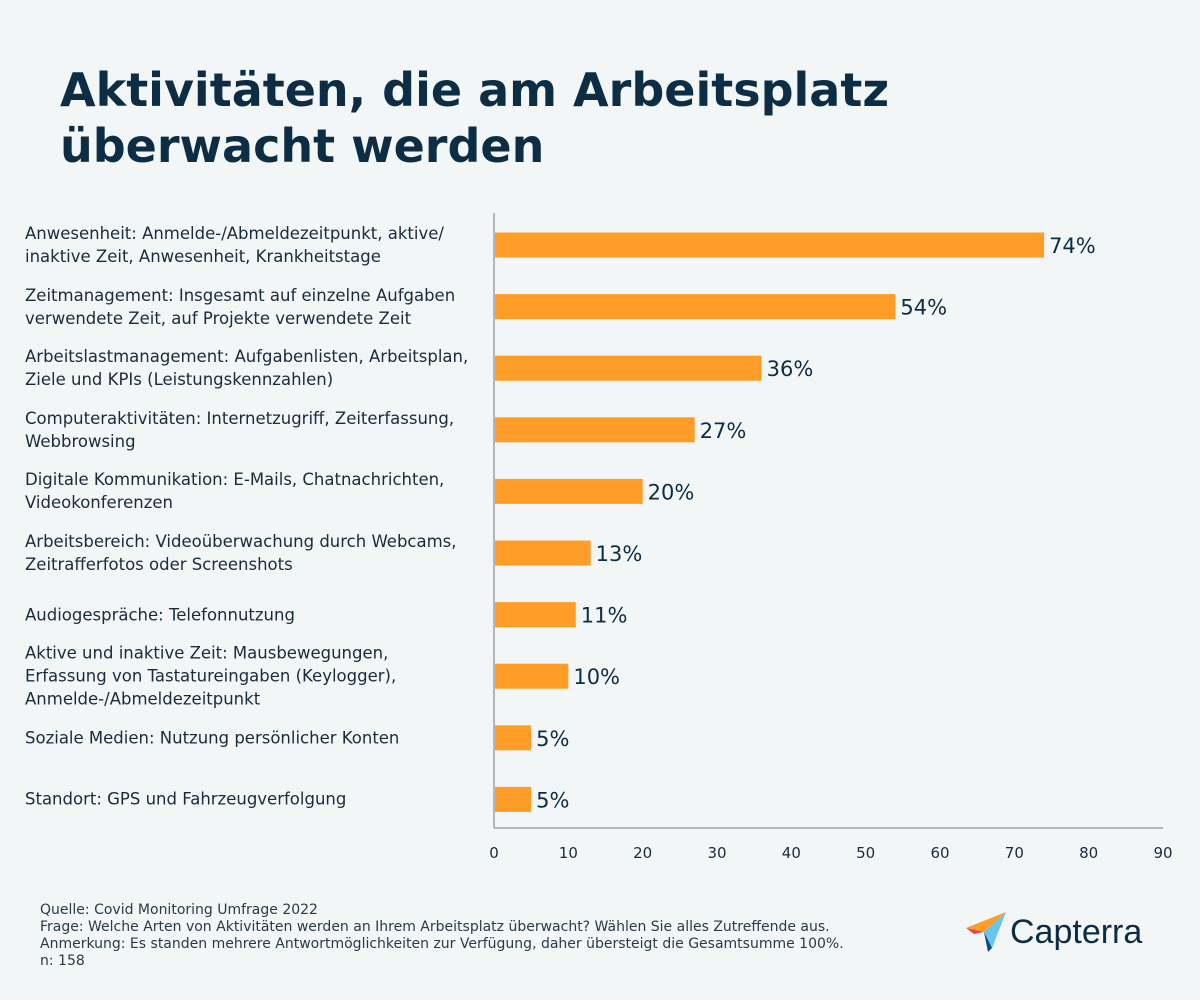  Describe the element at coordinates (723, 431) in the screenshot. I see `data-label: 27%` at that location.